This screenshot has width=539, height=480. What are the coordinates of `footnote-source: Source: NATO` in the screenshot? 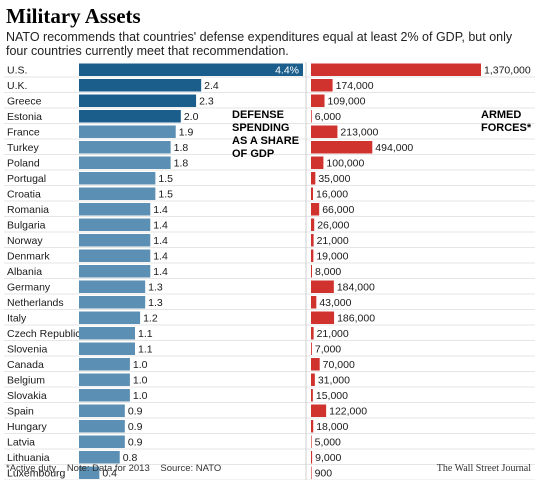 It's located at (191, 468).